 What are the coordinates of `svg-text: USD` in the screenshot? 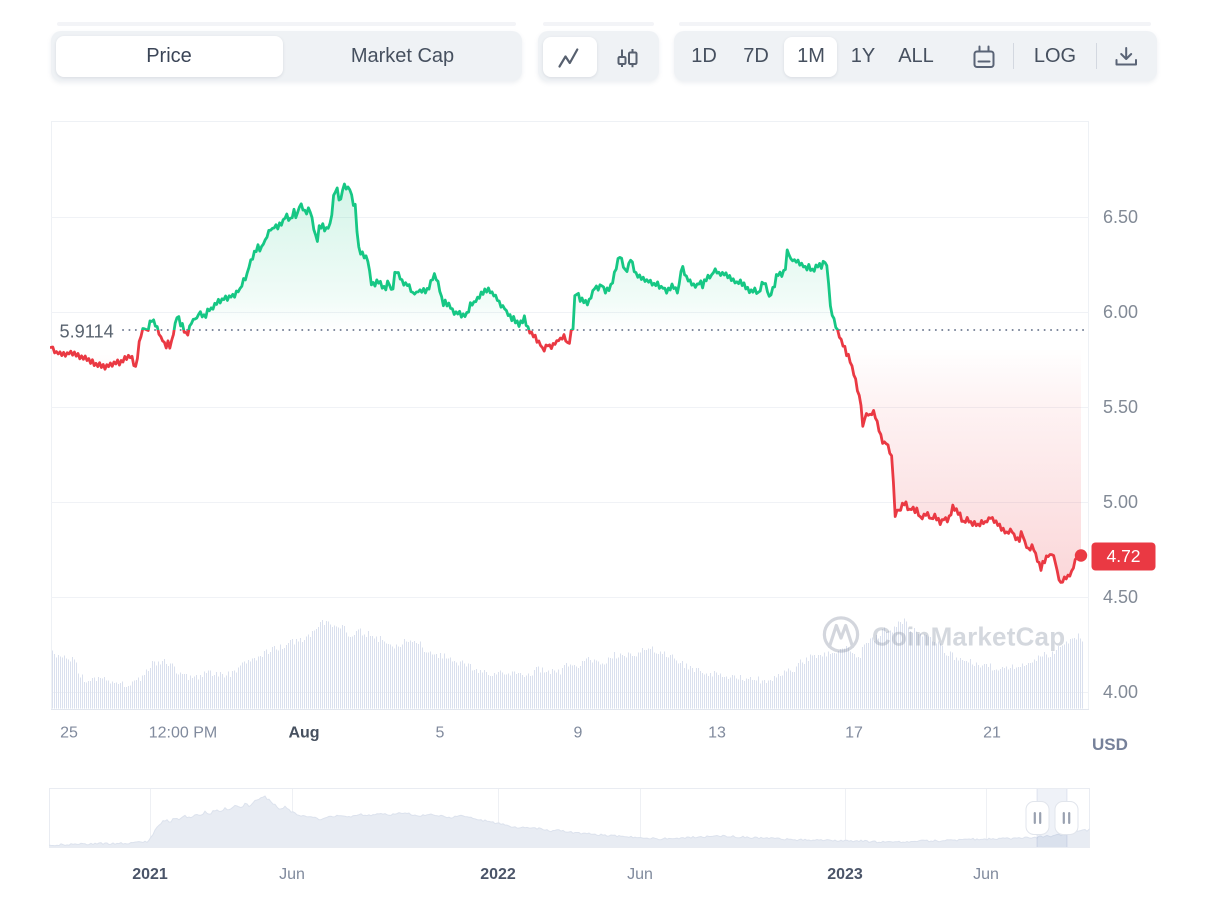 It's located at (1110, 744).